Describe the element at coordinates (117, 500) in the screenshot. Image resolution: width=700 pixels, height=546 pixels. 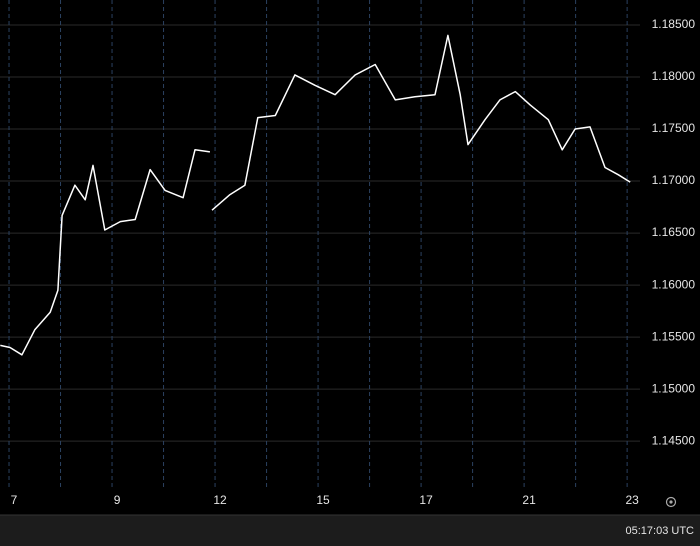
I see `x-tick-label: 9` at that location.